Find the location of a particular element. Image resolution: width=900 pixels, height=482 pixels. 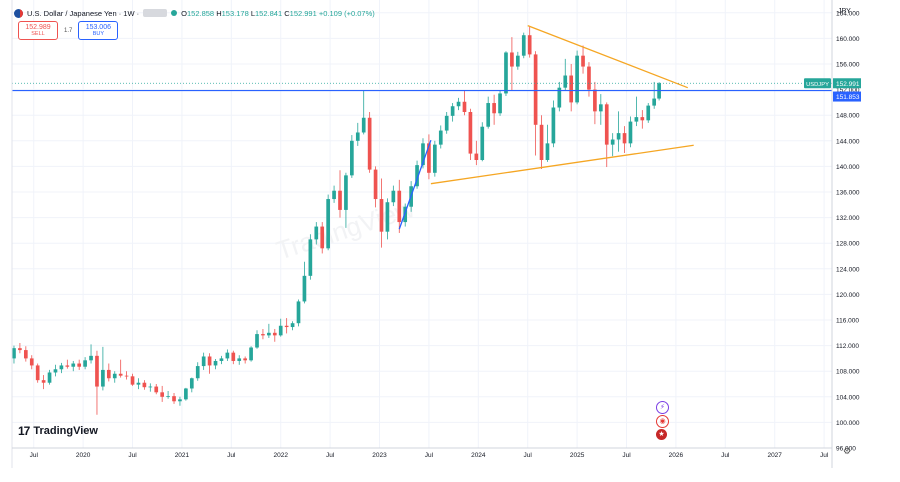

time-tick-label: 2022 is located at coordinates (280, 455).